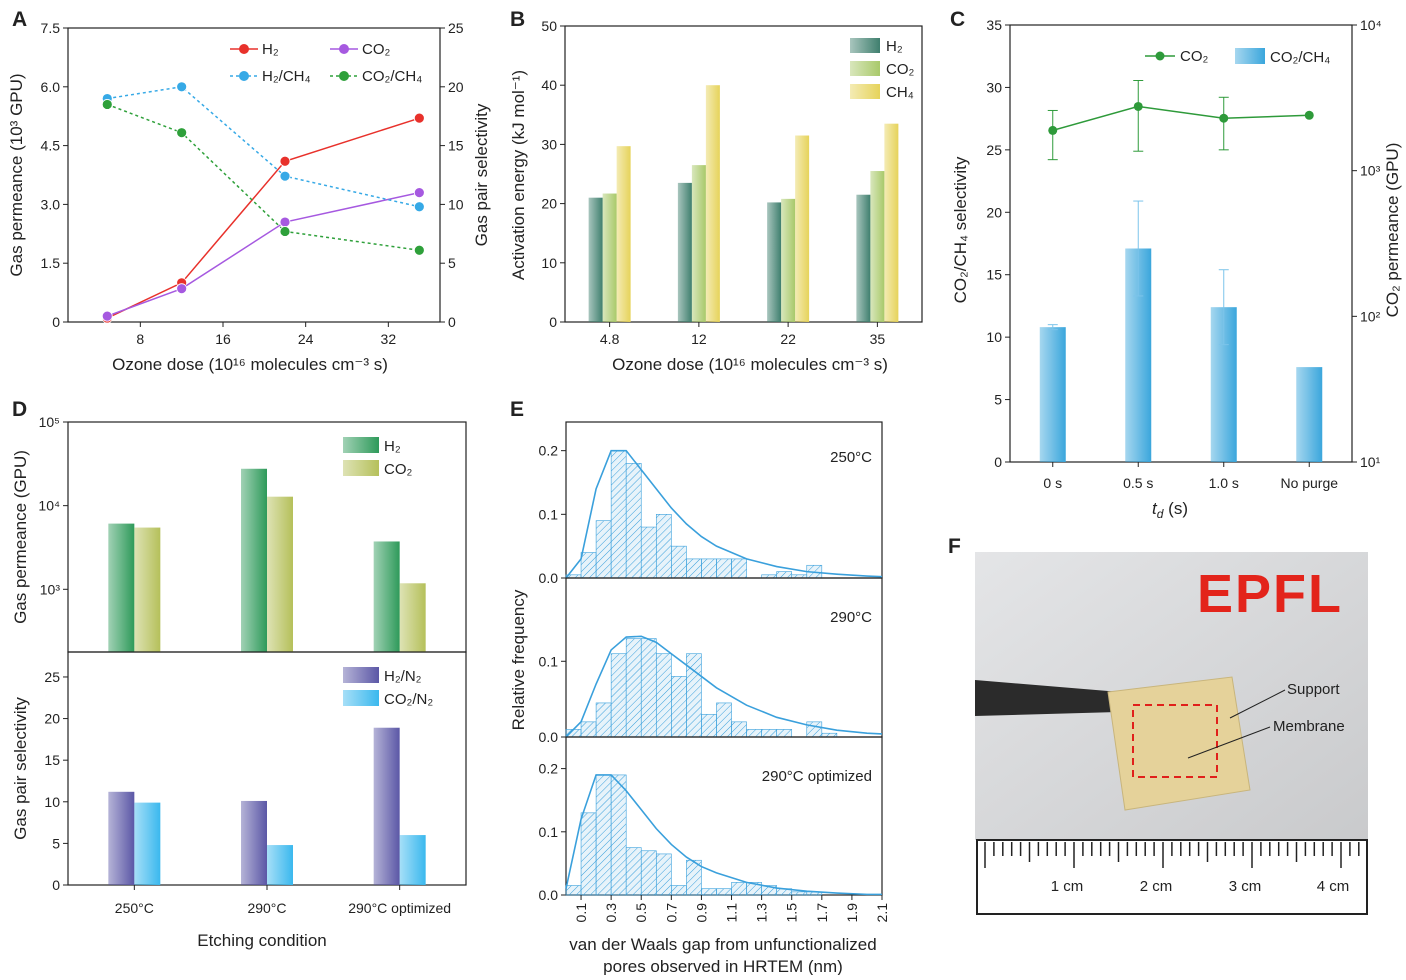 The image size is (1406, 980). I want to click on y-axis-label: Activation energy (kJ mol⁻¹), so click(518, 175).